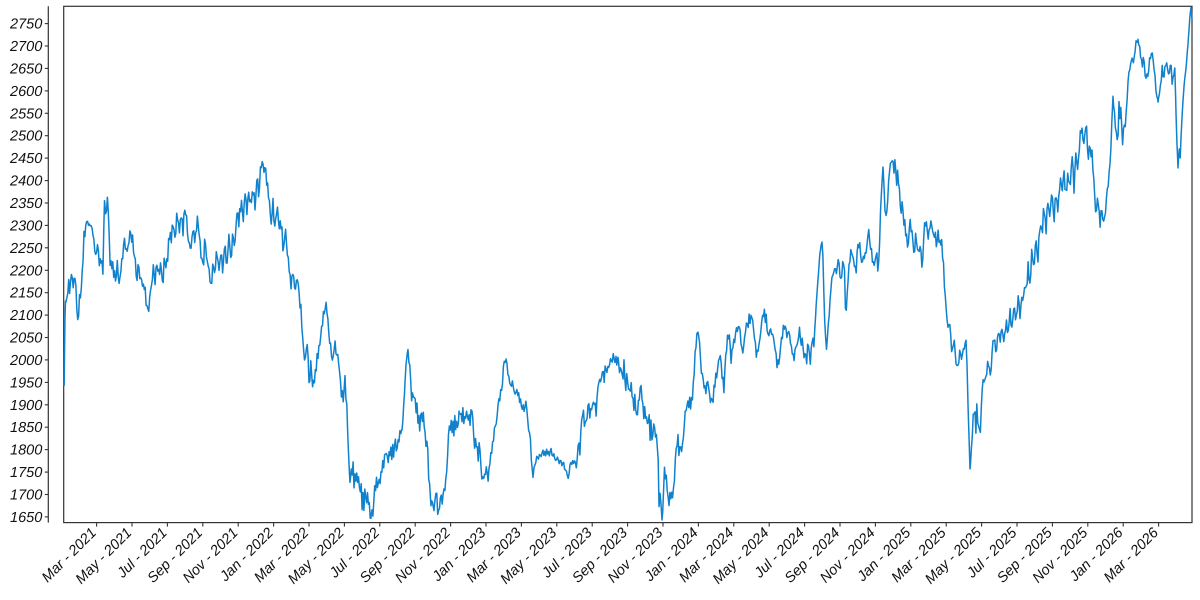  I want to click on svg-text: 2700, so click(25, 47).